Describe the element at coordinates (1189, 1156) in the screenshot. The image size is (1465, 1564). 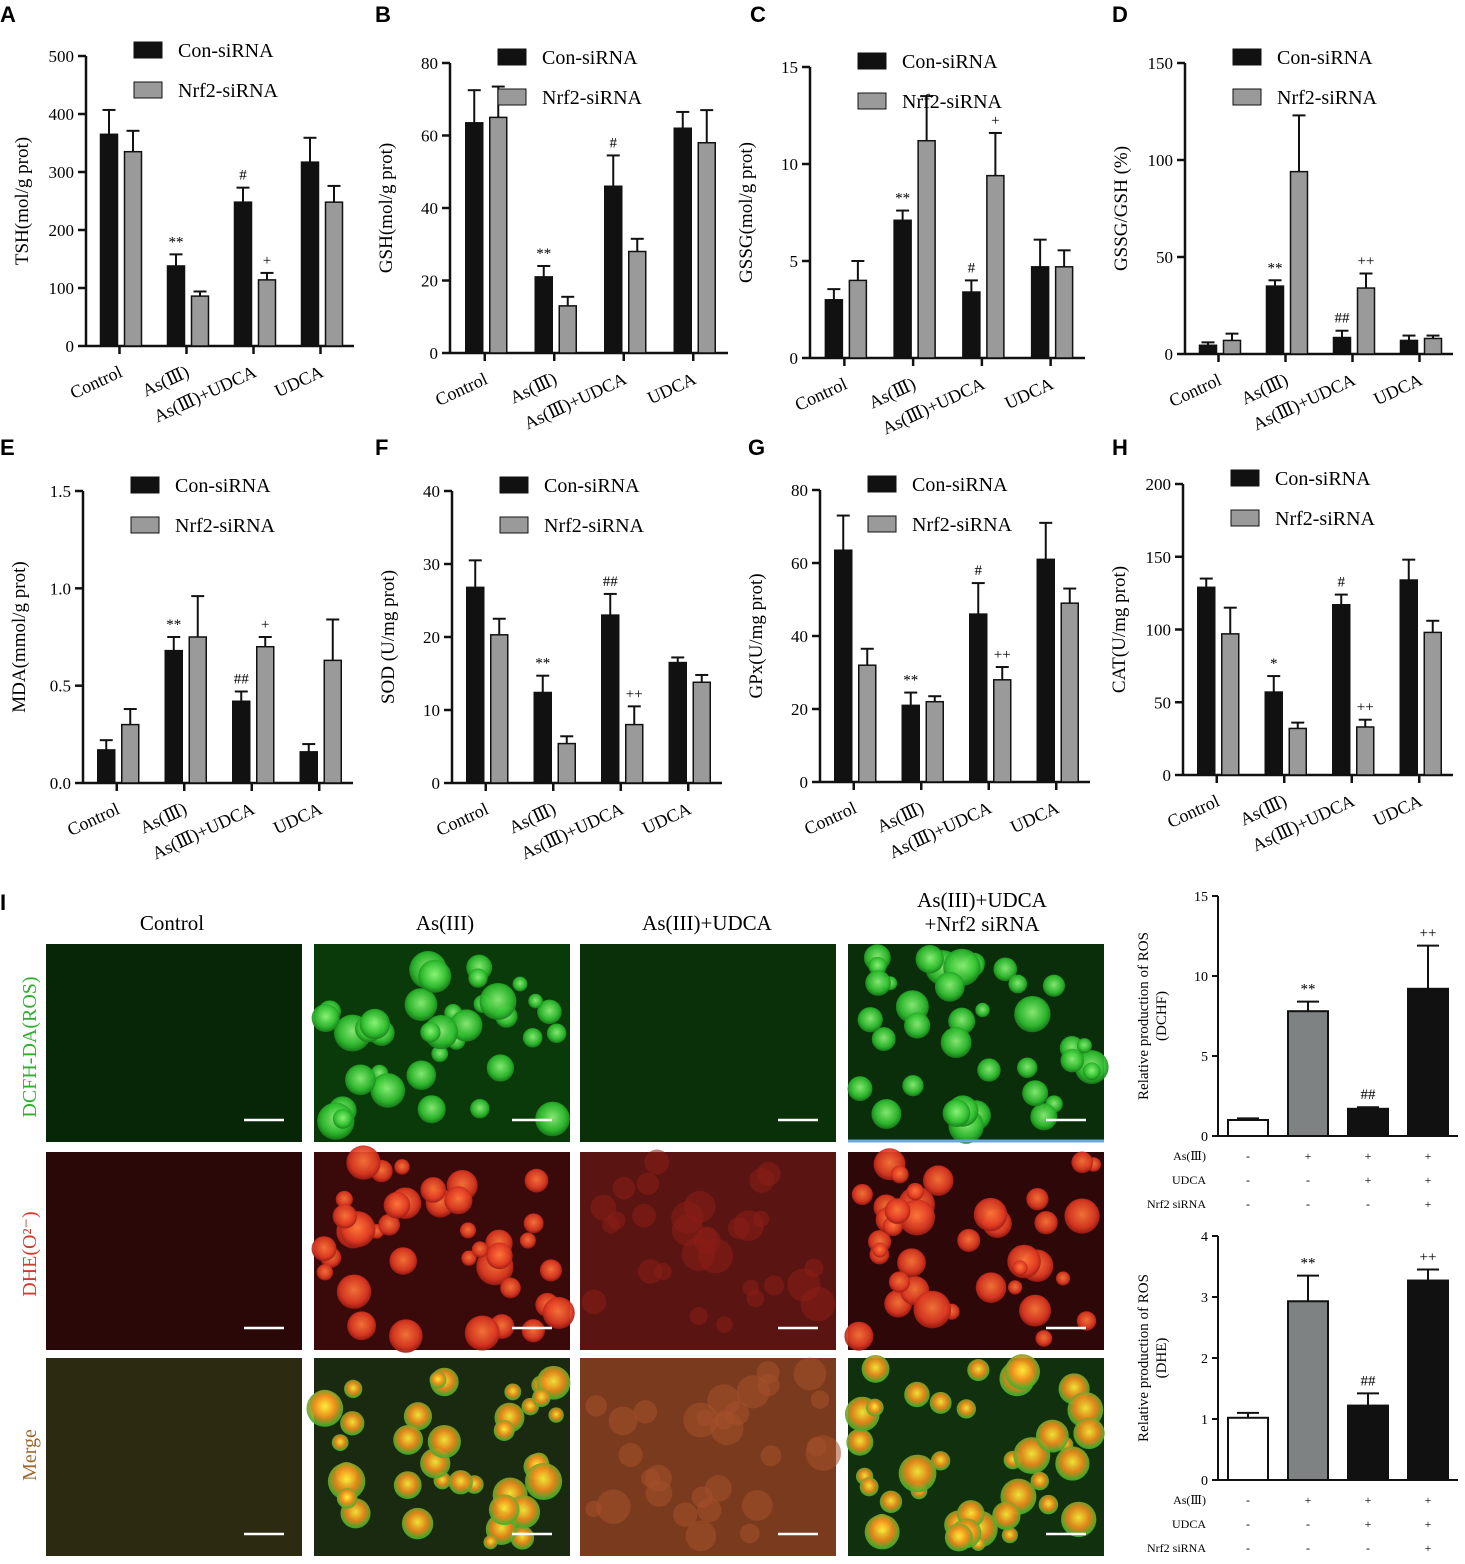
I see `condition-label: As(Ⅲ)` at that location.